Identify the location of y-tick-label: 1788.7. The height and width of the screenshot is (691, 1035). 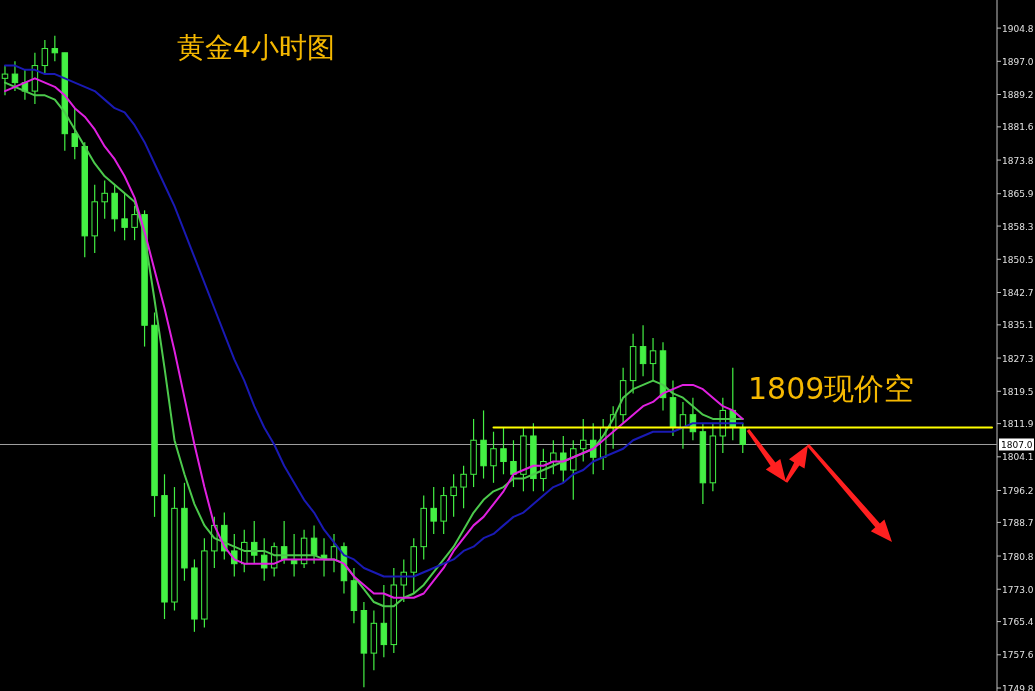
(1018, 522).